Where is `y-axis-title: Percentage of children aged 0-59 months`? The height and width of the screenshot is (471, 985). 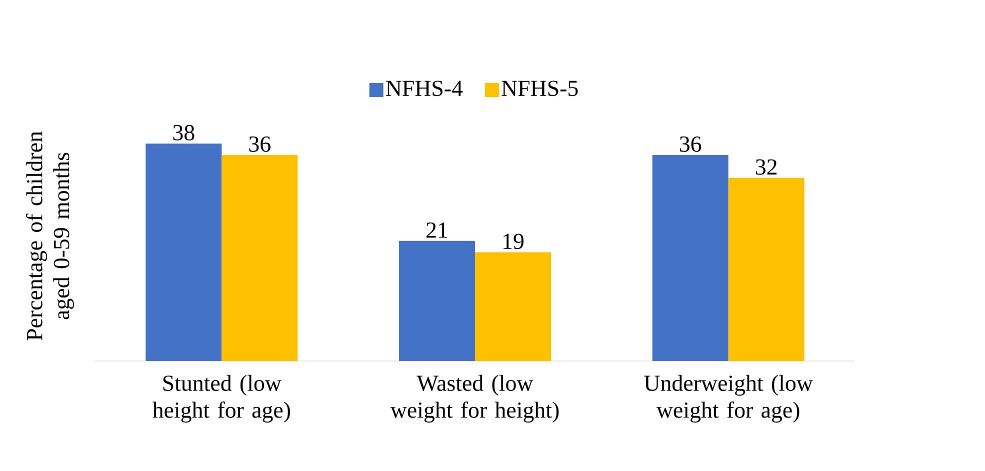
y-axis-title: Percentage of children aged 0-59 months is located at coordinates (50, 235).